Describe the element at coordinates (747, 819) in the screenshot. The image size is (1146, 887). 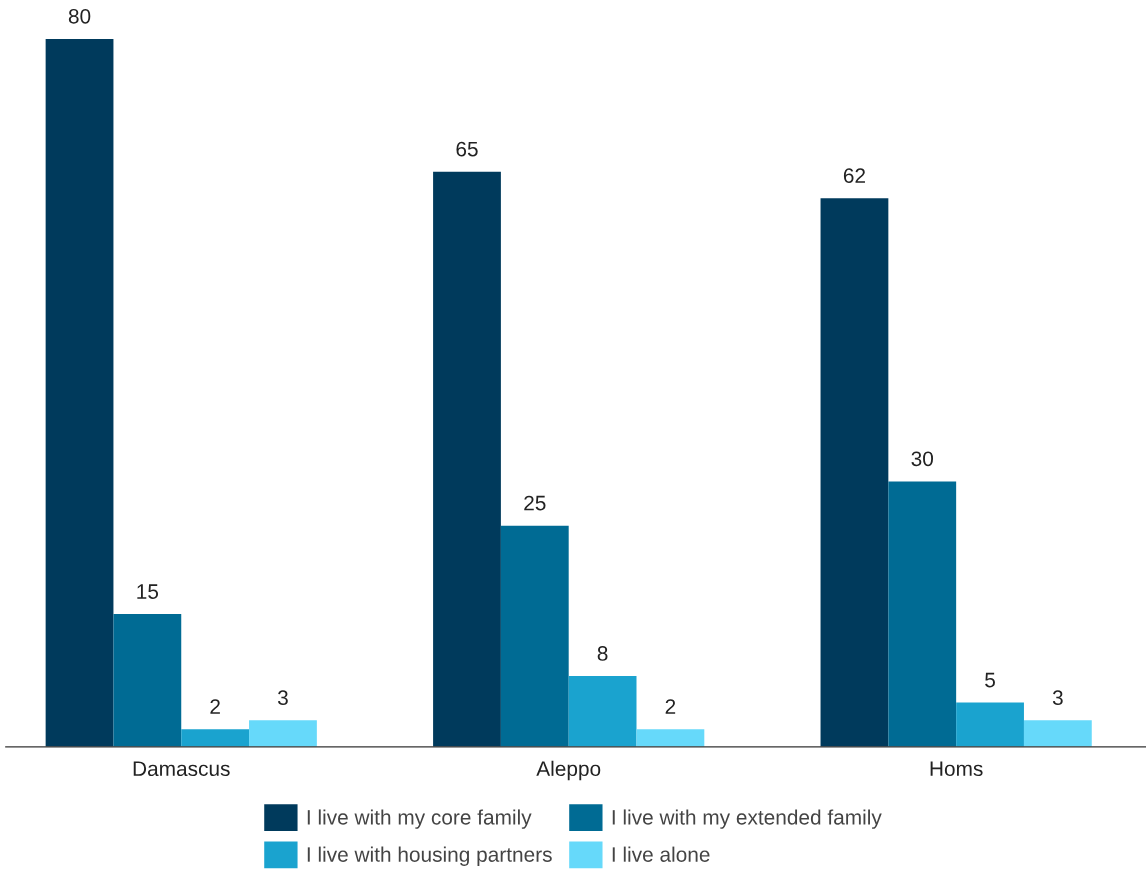
I see `legend-label: I live with my extended family` at that location.